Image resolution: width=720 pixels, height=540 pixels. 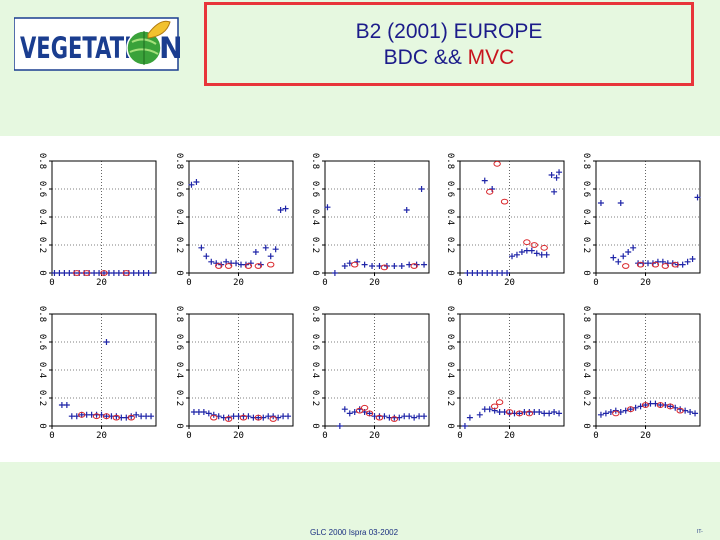 What do you see at coordinates (98, 44) in the screenshot?
I see `vegetation-logo: VEGETATI N` at bounding box center [98, 44].